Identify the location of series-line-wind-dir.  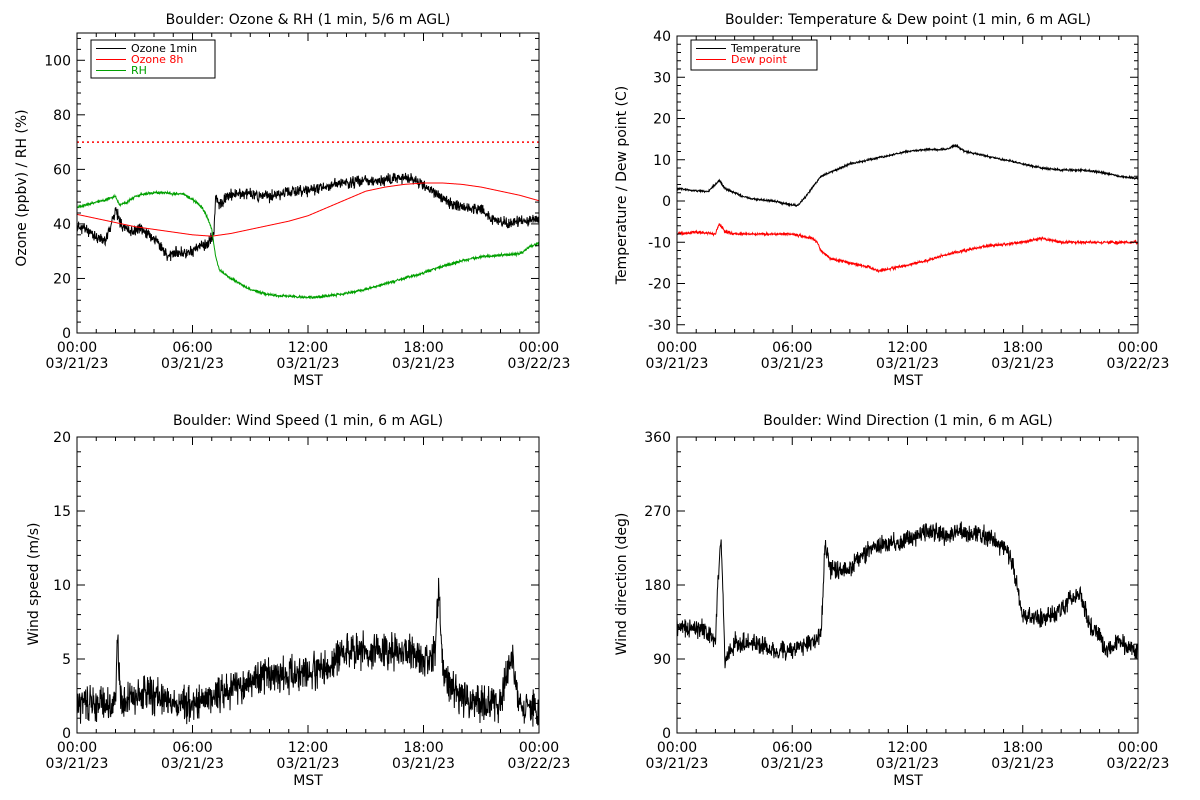
(907, 595).